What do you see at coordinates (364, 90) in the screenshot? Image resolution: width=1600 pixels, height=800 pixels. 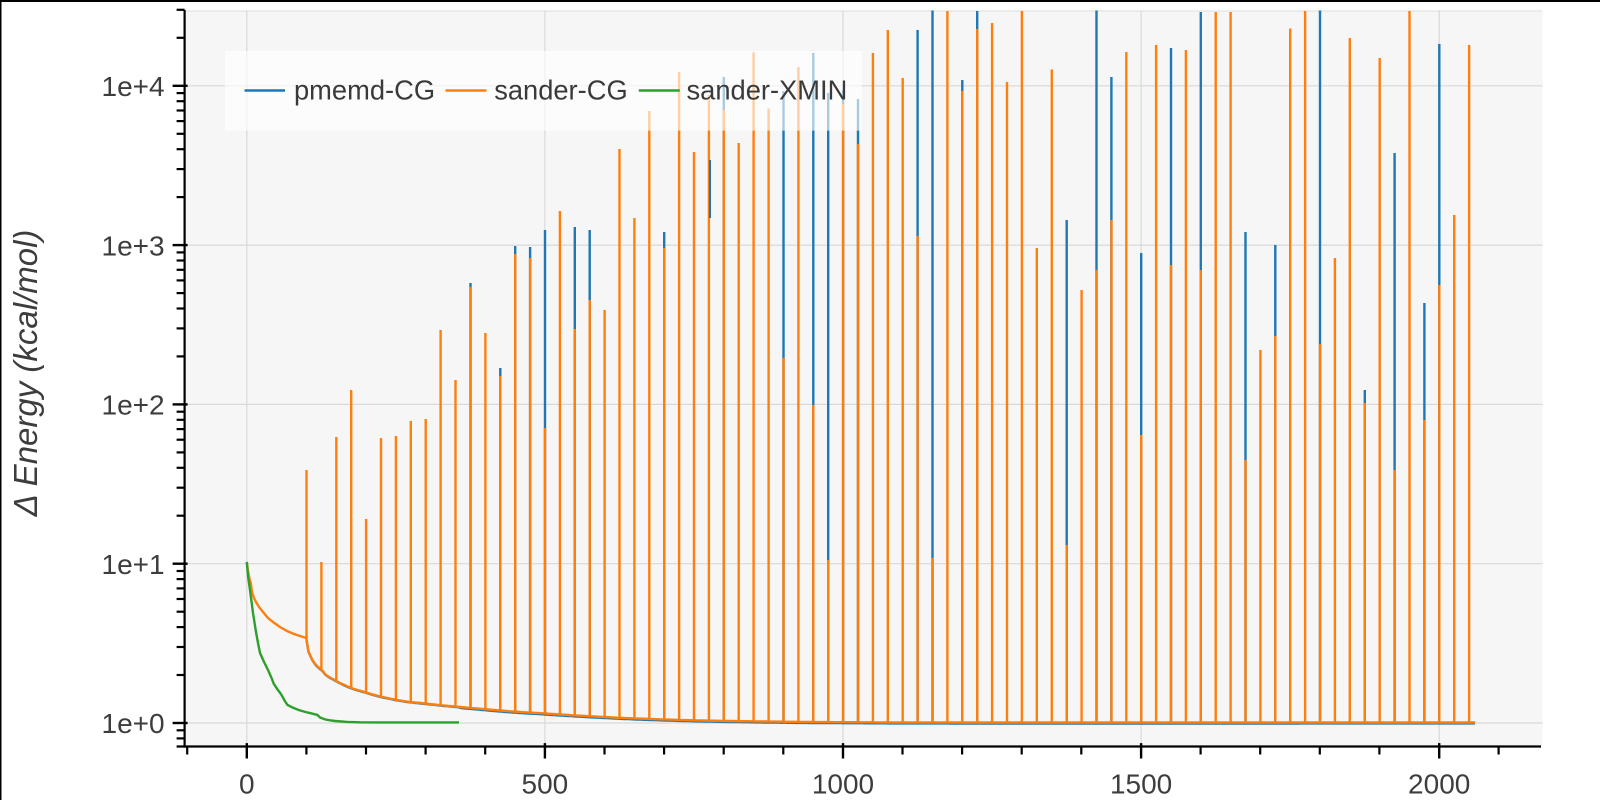 I see `svg-text: pmemd-CG` at bounding box center [364, 90].